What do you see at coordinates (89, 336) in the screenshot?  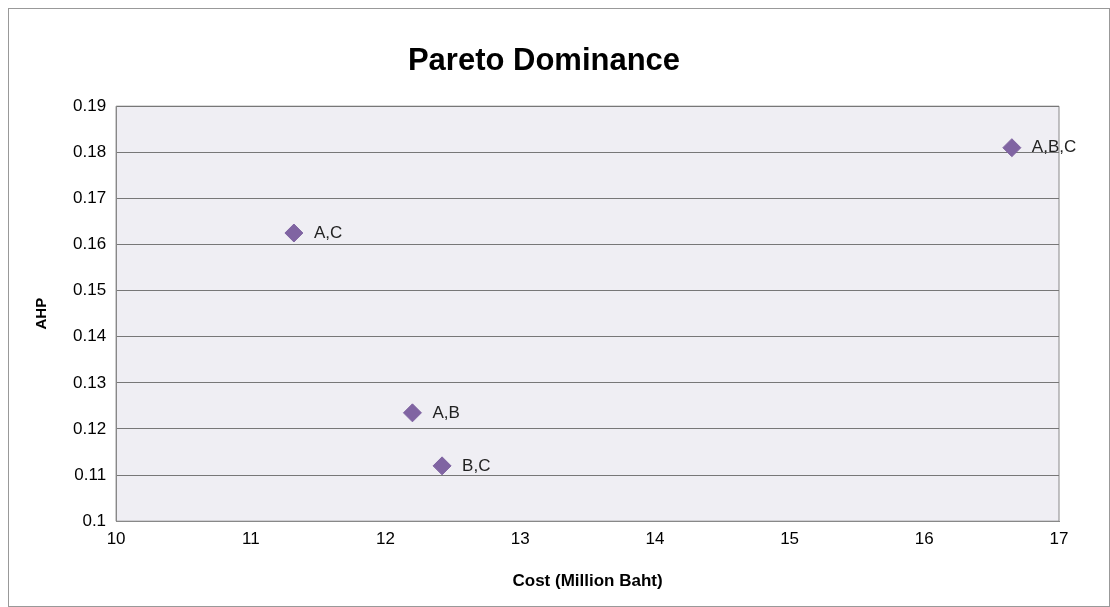 I see `y-tick-label: 0.14` at bounding box center [89, 336].